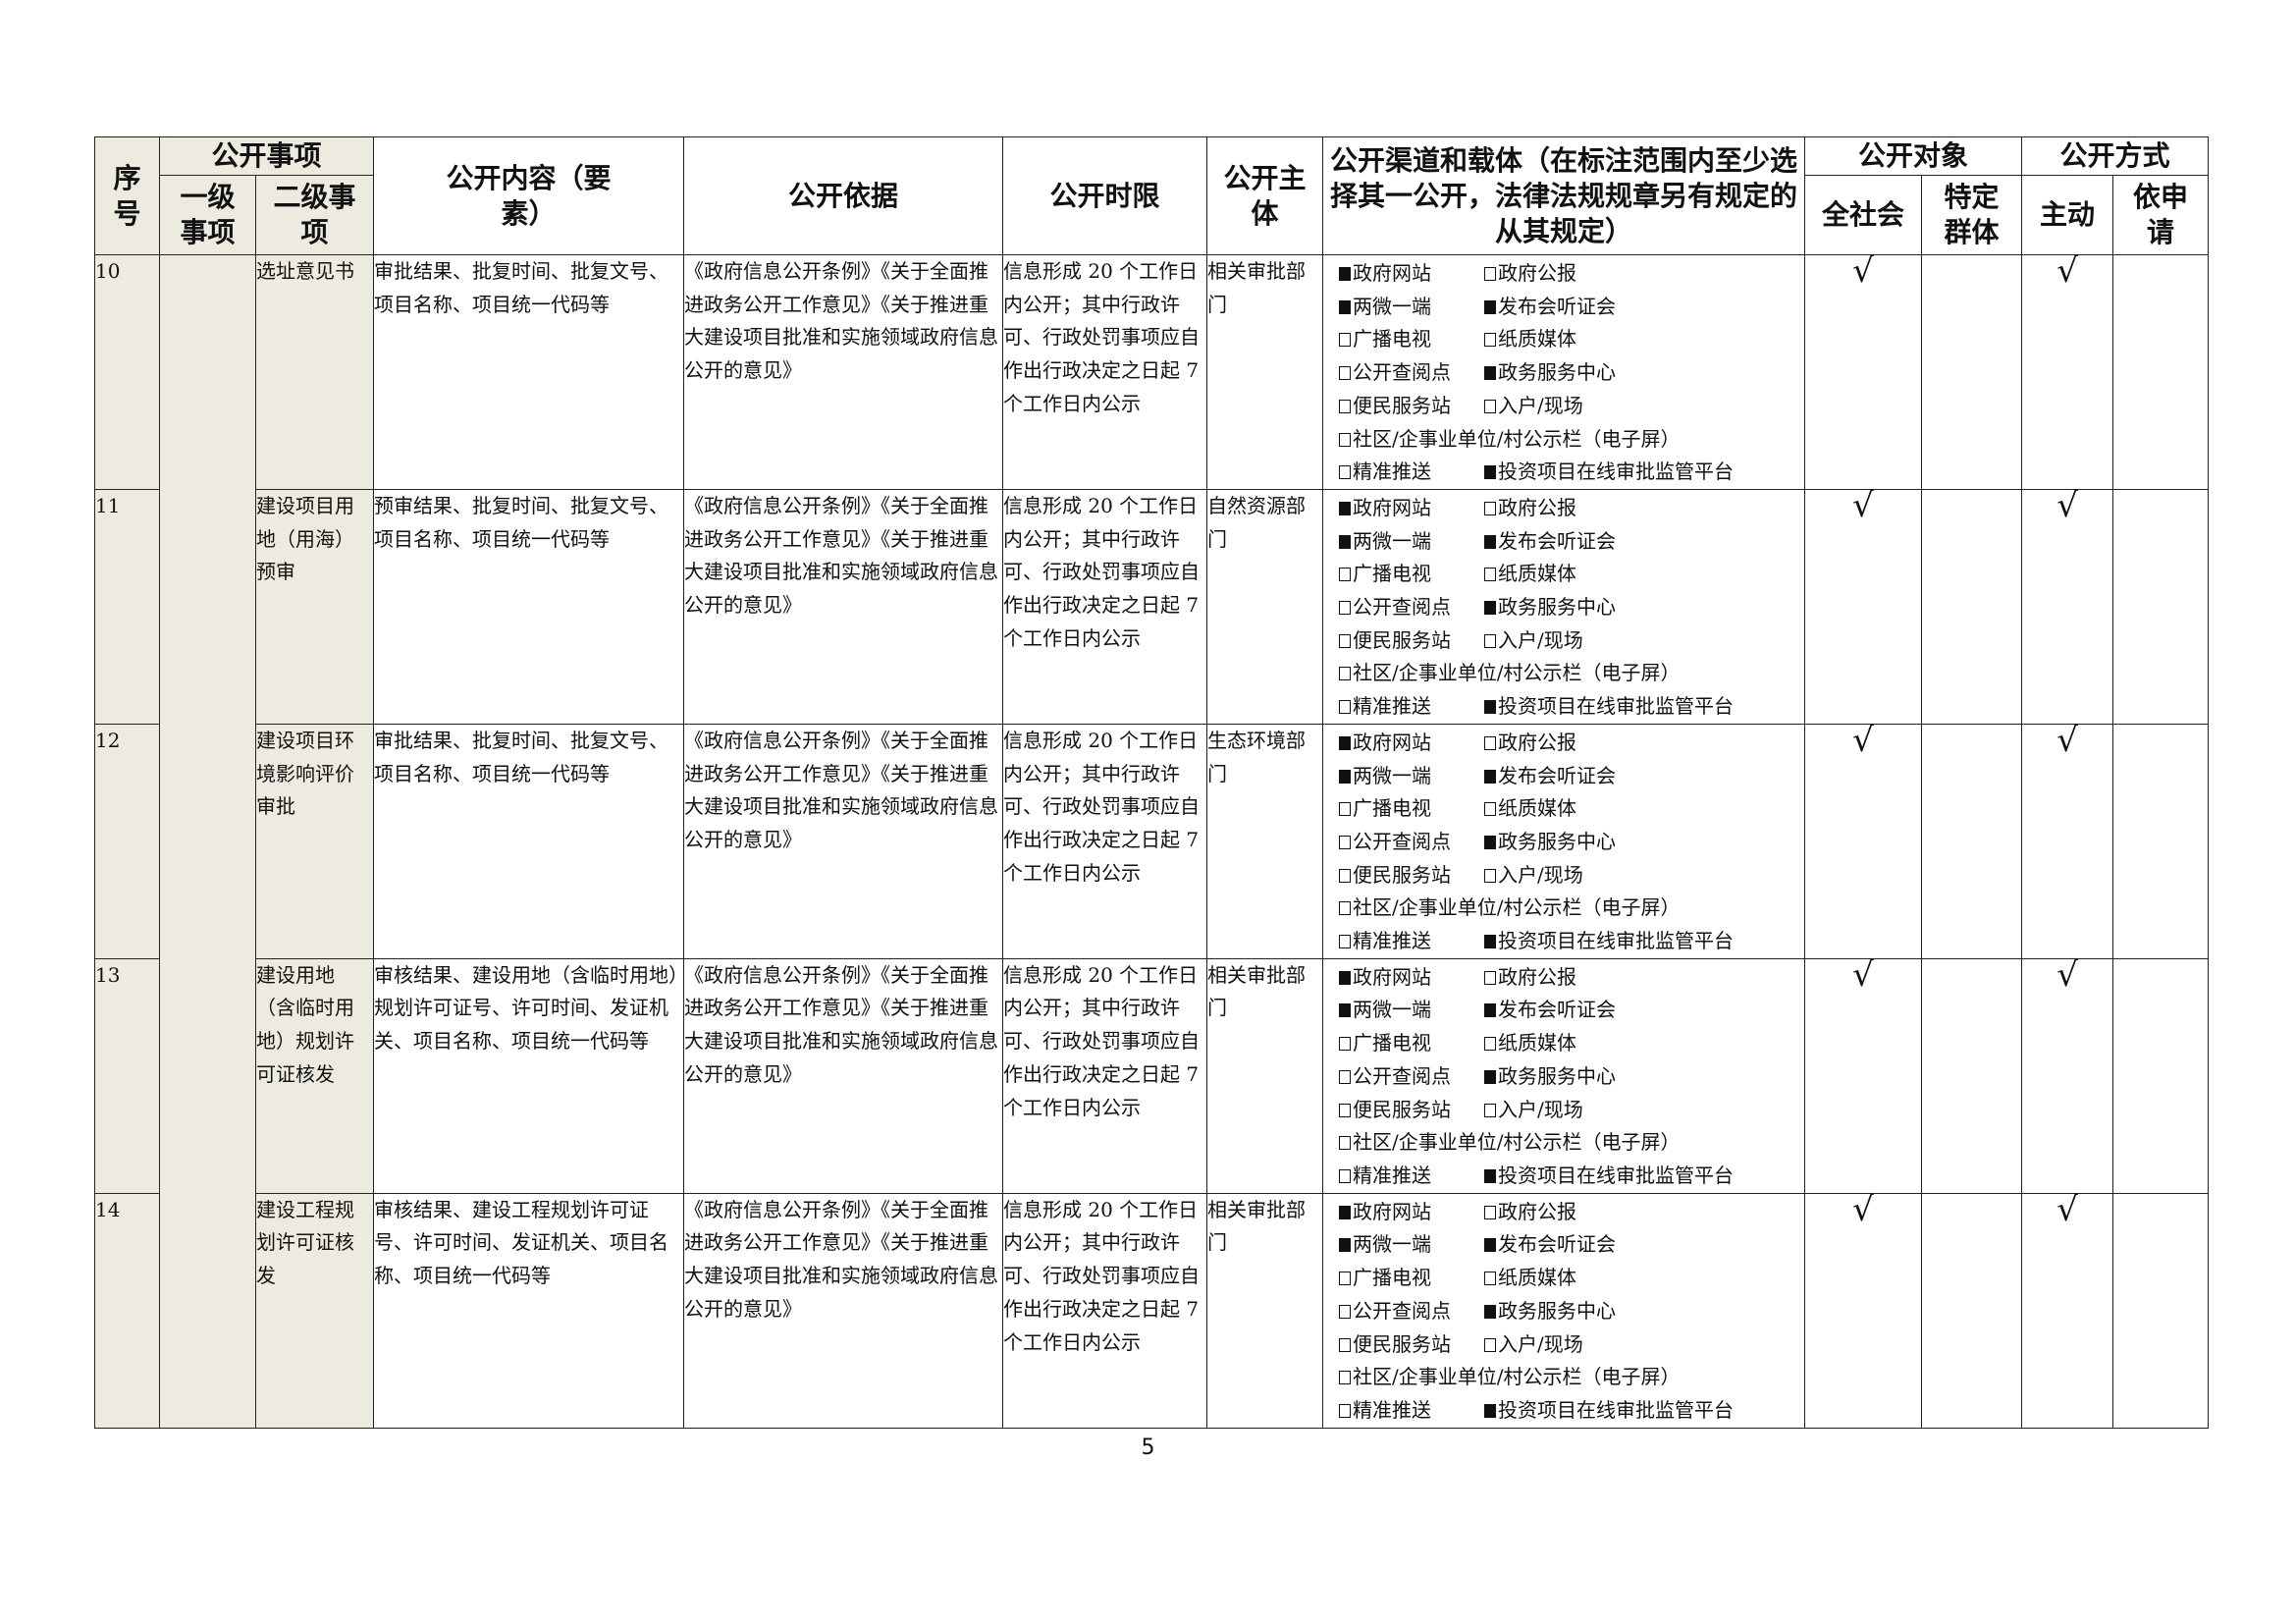  Describe the element at coordinates (1392, 1010) in the screenshot. I see `channel-label: 两微一端` at that location.